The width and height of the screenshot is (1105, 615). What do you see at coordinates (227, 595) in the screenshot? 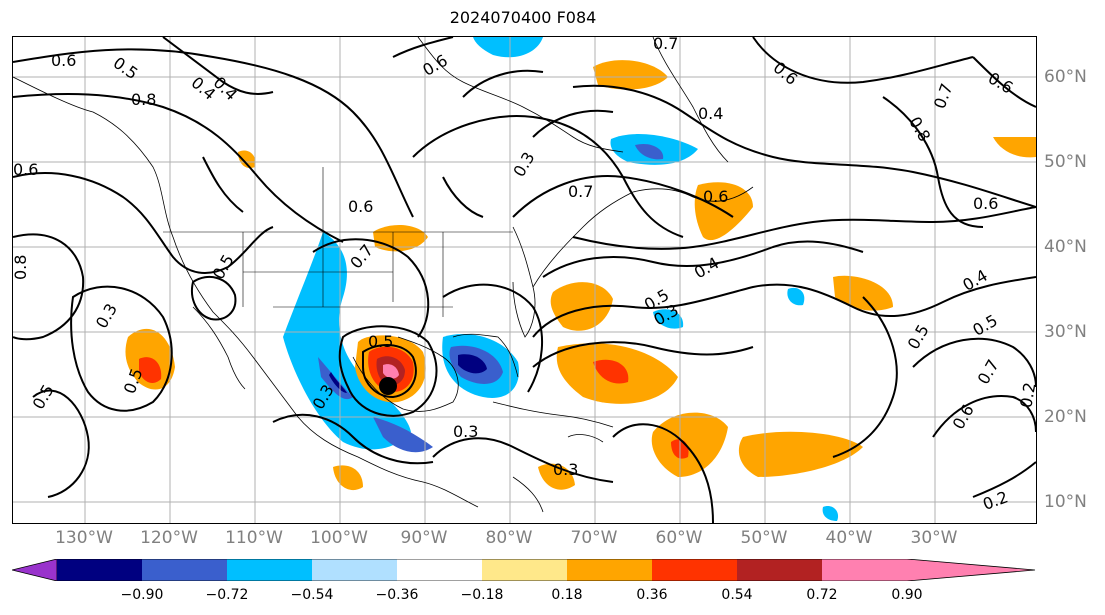
I see `colorbar-tick: −0.72` at bounding box center [227, 595].